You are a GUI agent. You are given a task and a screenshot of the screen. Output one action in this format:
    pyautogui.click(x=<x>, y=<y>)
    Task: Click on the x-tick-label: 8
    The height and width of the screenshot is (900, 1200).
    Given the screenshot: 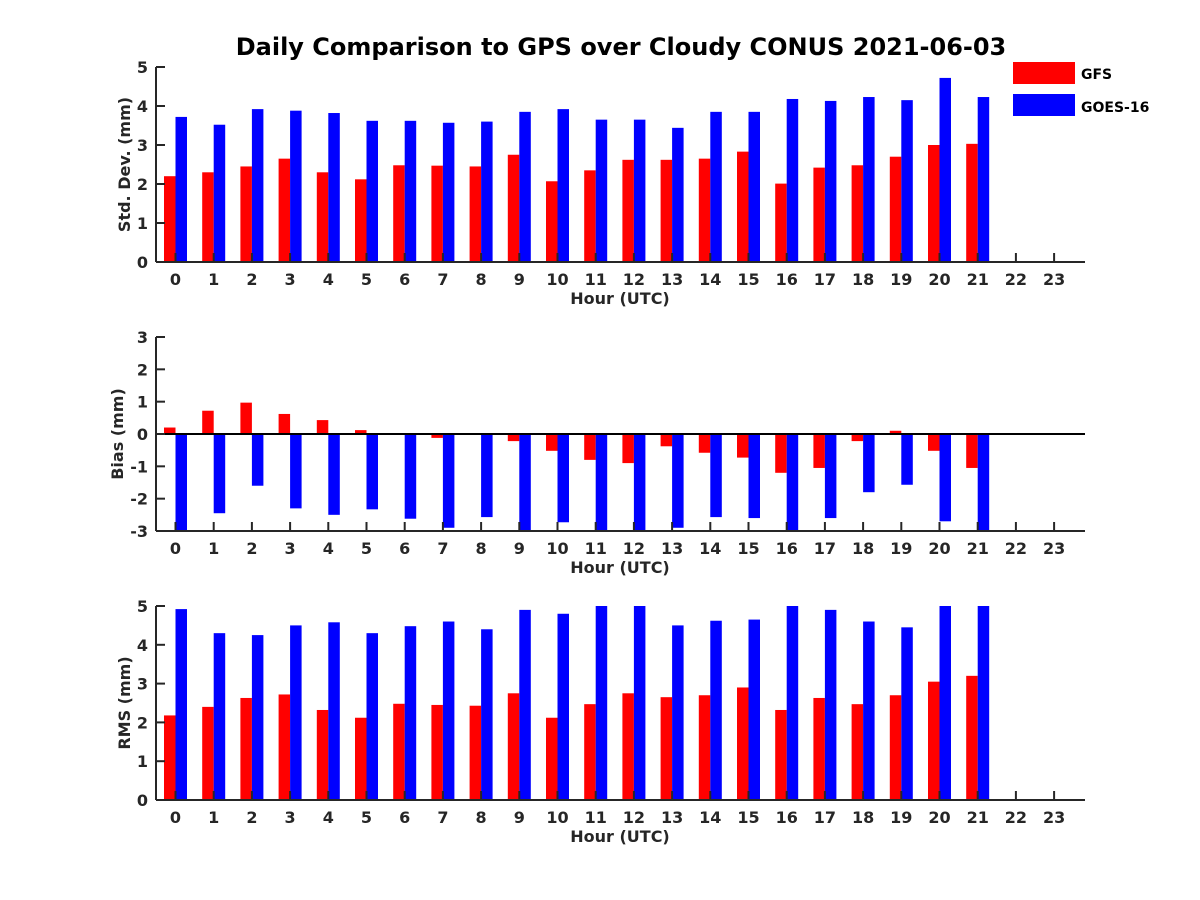 What is the action you would take?
    pyautogui.click(x=481, y=817)
    